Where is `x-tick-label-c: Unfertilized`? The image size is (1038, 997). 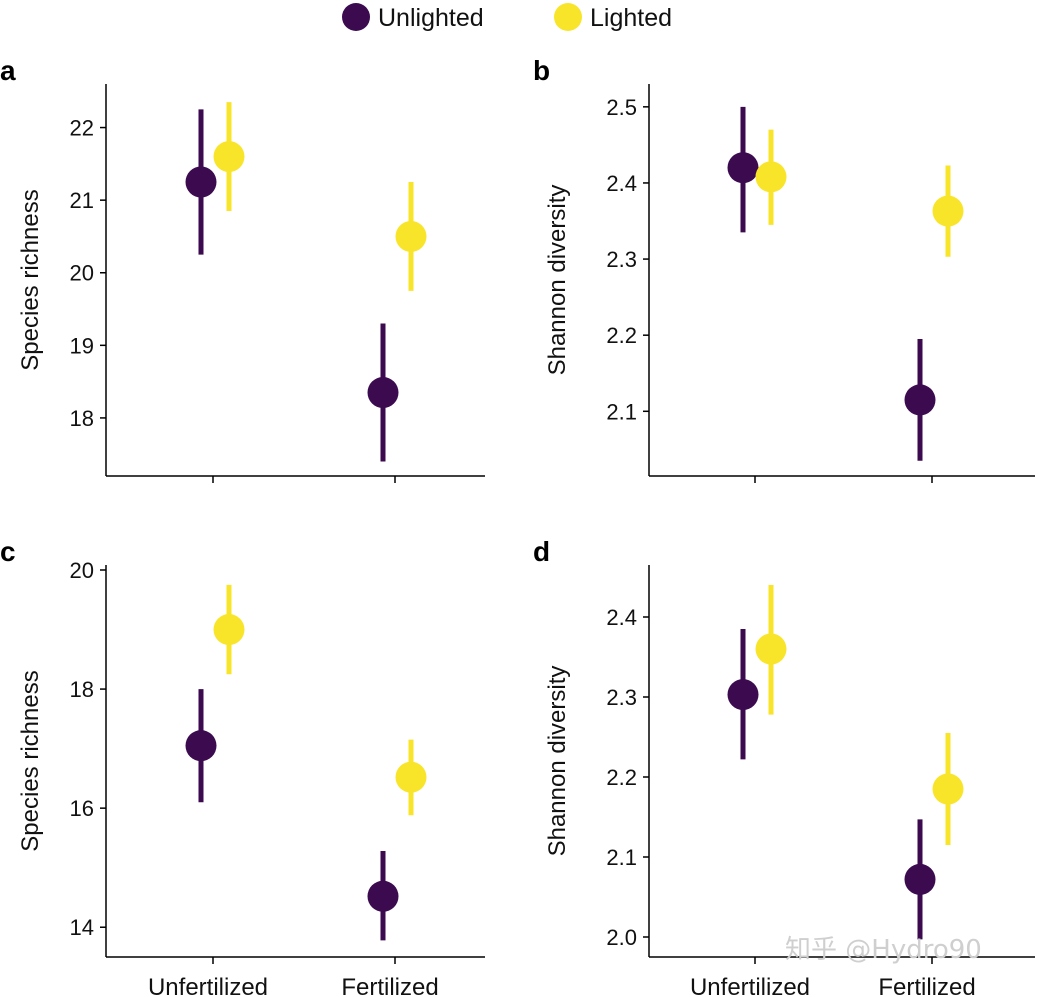 x-tick-label-c: Unfertilized is located at coordinates (208, 985).